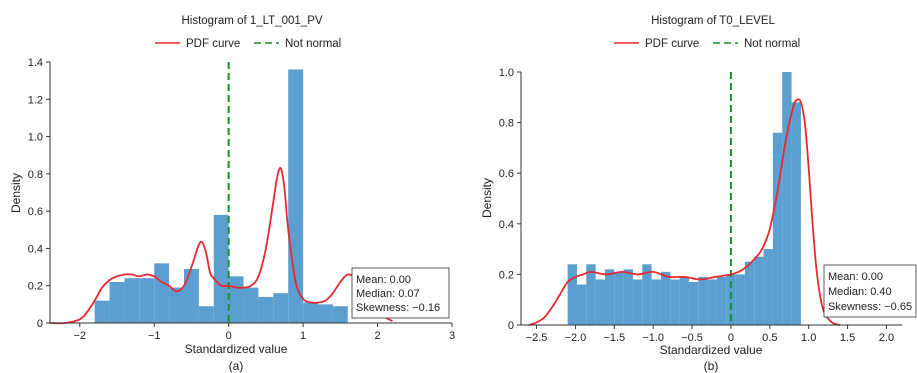 This screenshot has height=373, width=917. I want to click on x-tick-label: 2, so click(377, 336).